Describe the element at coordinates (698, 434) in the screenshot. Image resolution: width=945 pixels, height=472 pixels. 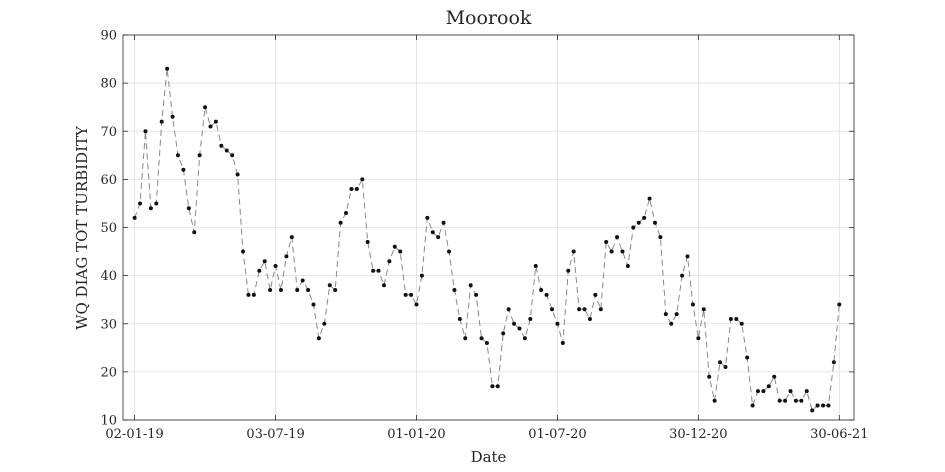
I see `x-tick-label: 30-12-20` at that location.